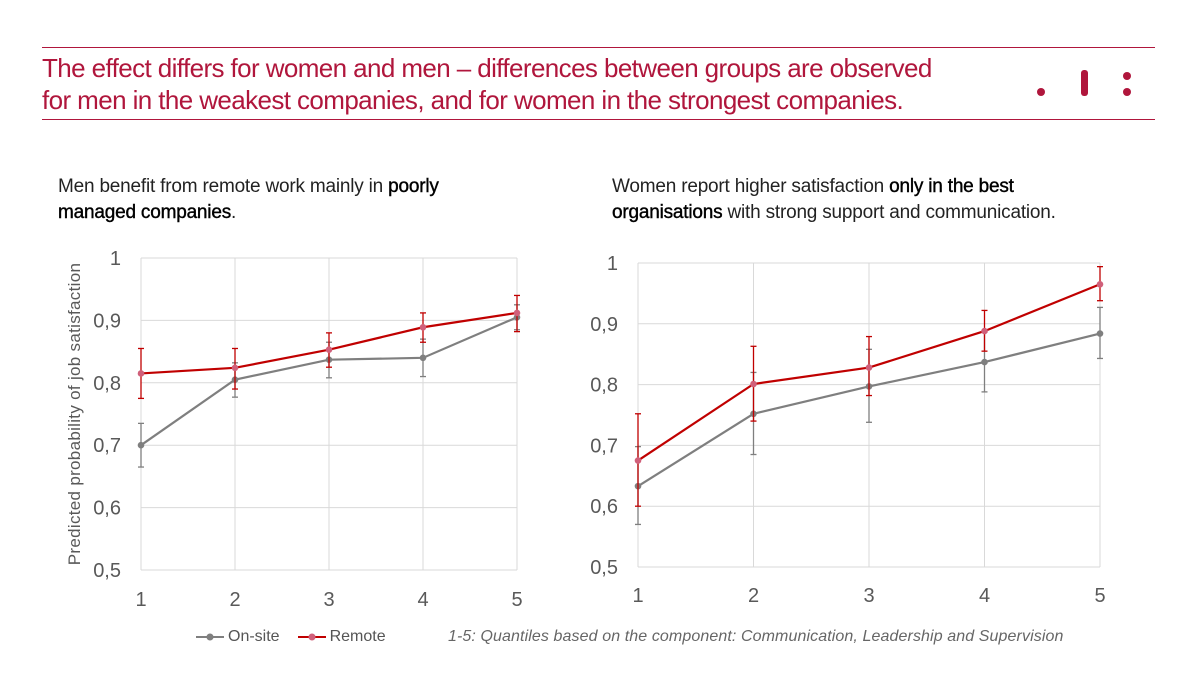 Image resolution: width=1200 pixels, height=674 pixels. I want to click on left-subtitle-emphasis-1: poorly, so click(413, 186).